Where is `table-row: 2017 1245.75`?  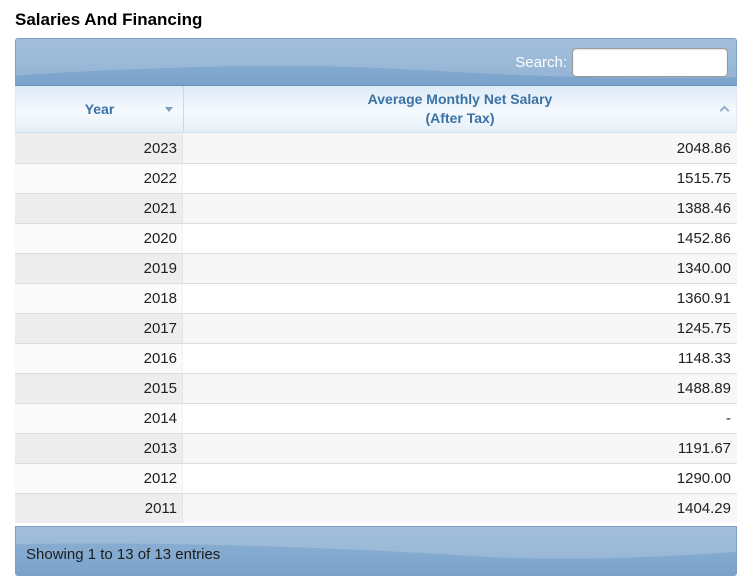
table-row: 2017 1245.75 is located at coordinates (376, 328).